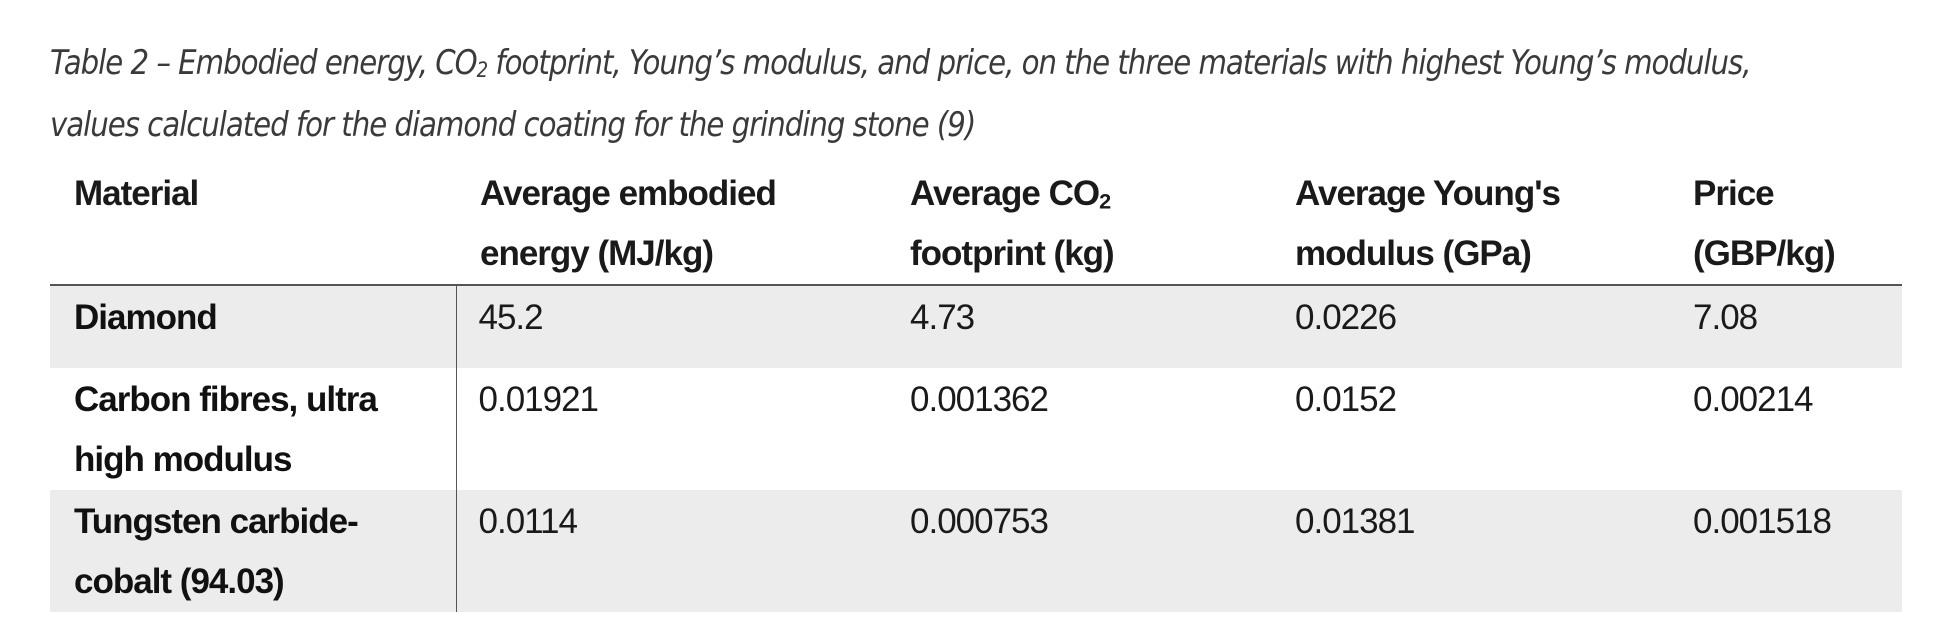 This screenshot has width=1942, height=630. I want to click on cell-co2: 4.73, so click(1078, 326).